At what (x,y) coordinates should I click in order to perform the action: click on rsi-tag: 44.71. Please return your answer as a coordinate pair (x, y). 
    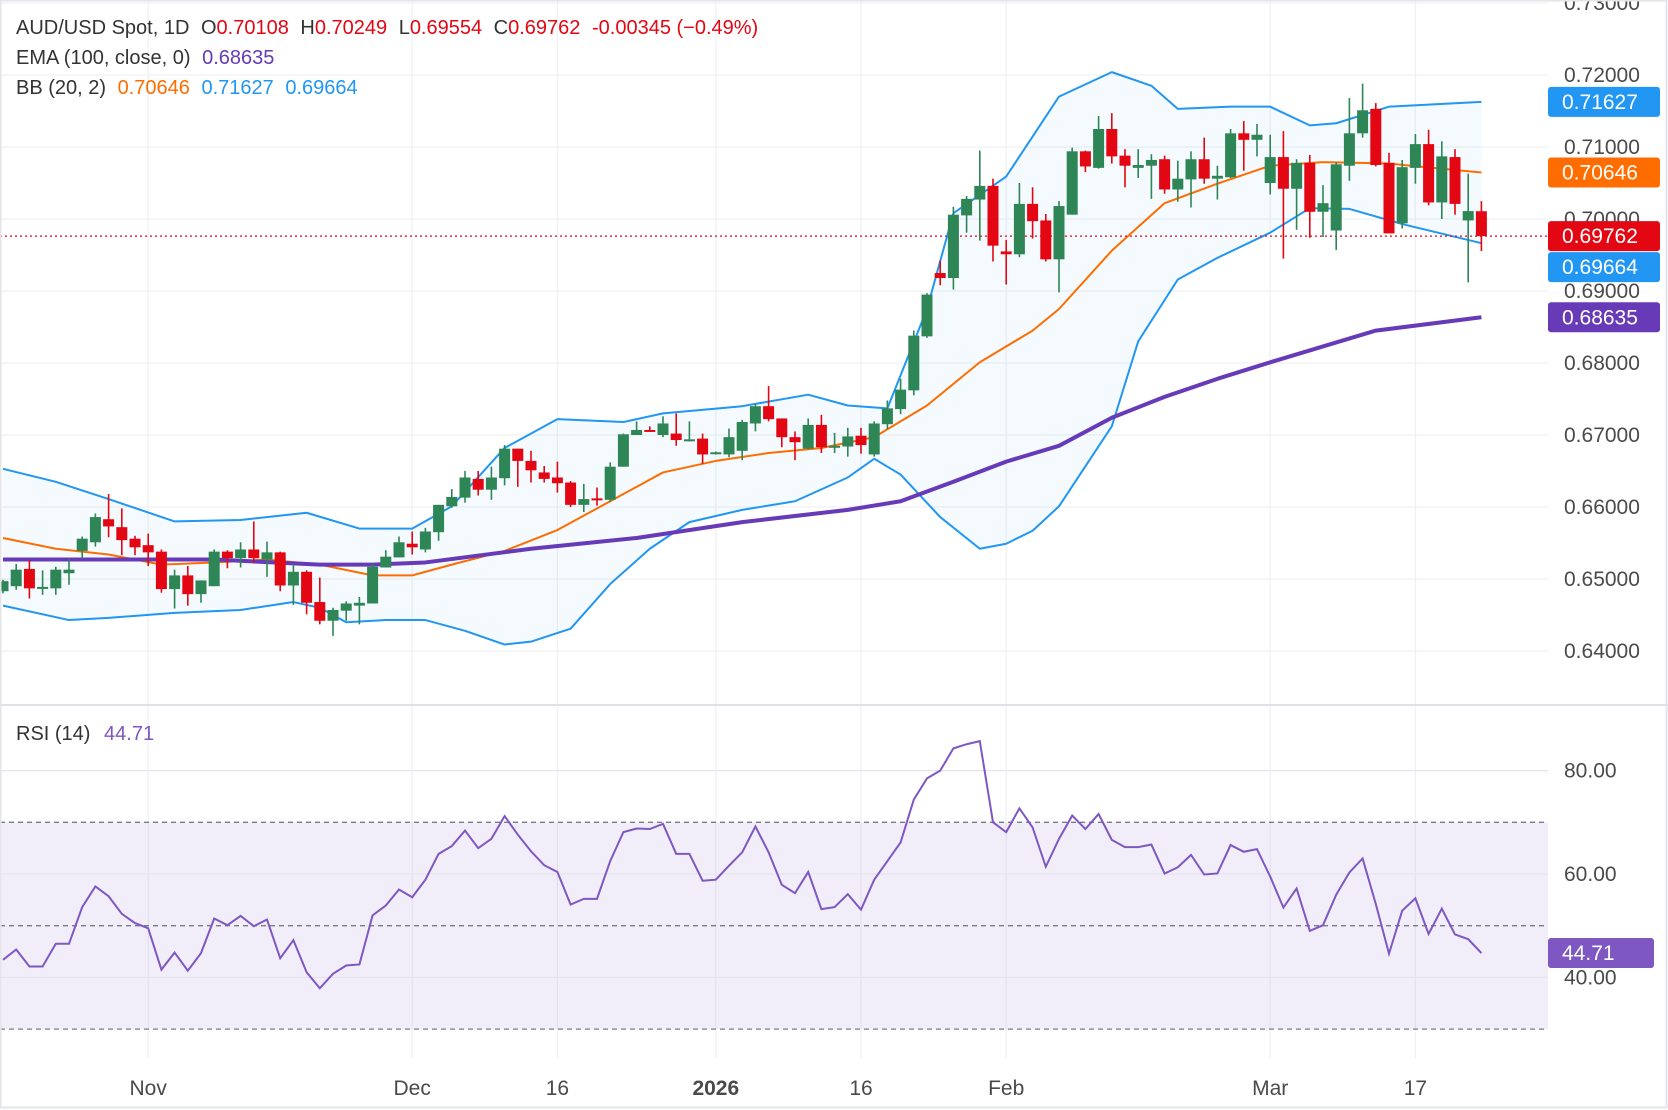
    Looking at the image, I should click on (1601, 953).